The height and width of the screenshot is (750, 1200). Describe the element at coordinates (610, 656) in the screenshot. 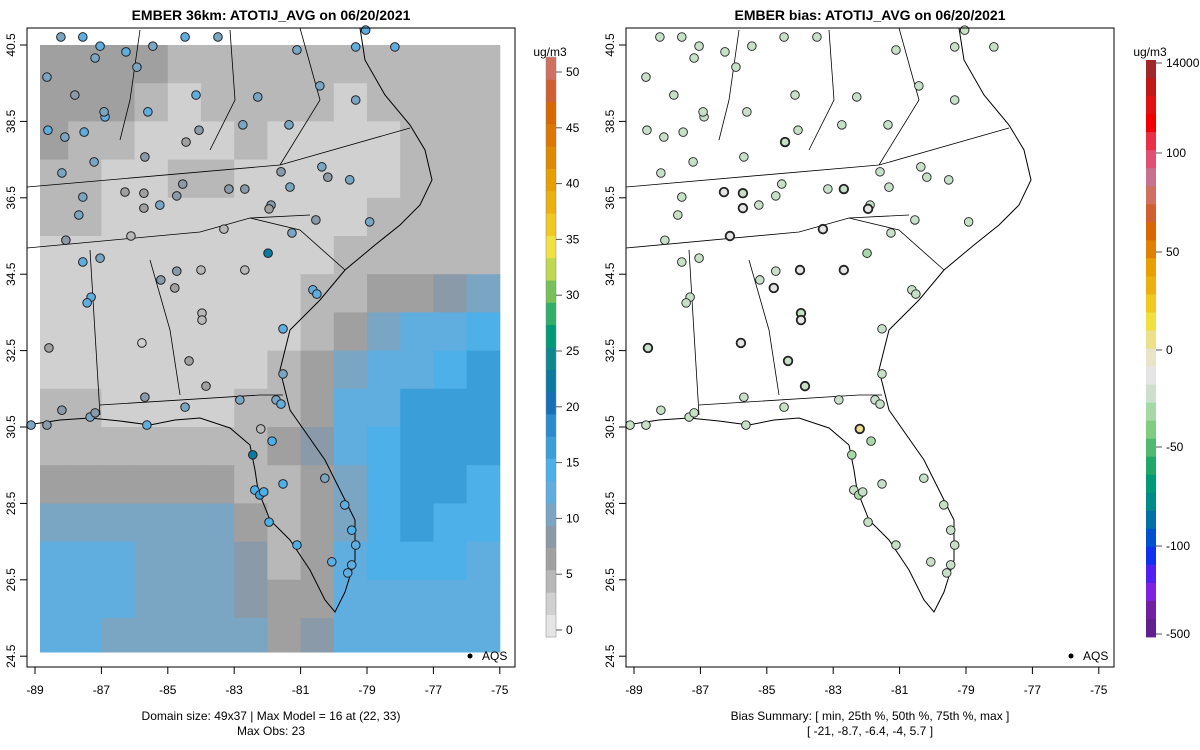

I see `y-tick-label: 24.5` at that location.